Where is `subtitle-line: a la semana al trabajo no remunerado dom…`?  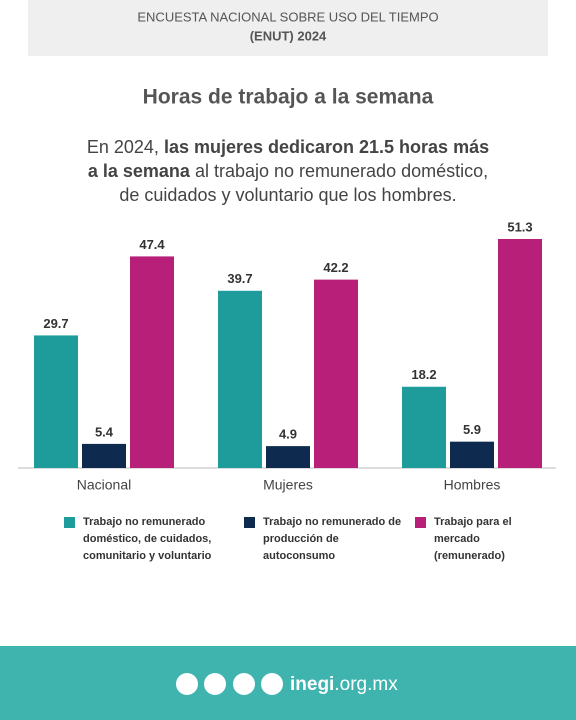 subtitle-line: a la semana al trabajo no remunerado dom… is located at coordinates (288, 171).